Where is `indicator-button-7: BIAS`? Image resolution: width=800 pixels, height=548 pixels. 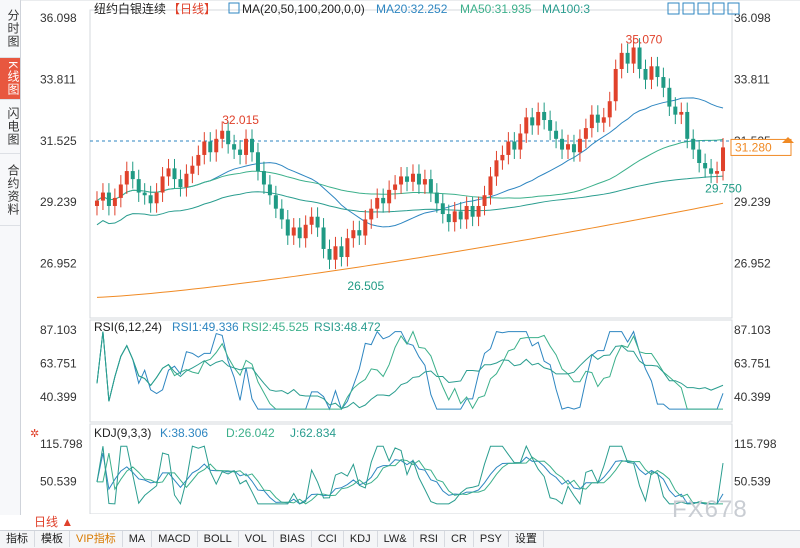
indicator-button-7: BIAS is located at coordinates (293, 539).